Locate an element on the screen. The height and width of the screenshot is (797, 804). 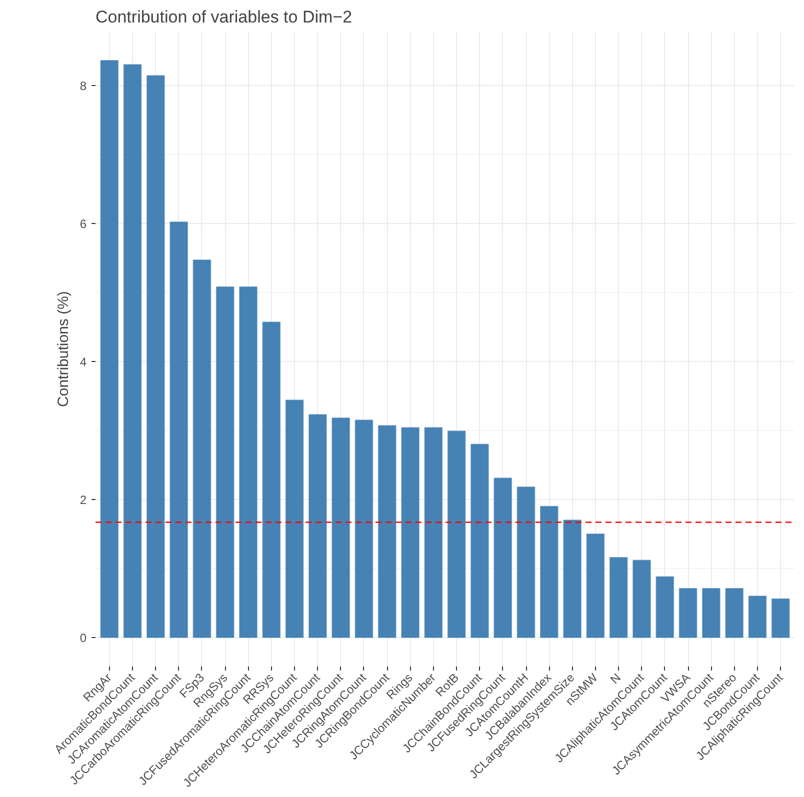
y-tick-label: 4 is located at coordinates (83, 361).